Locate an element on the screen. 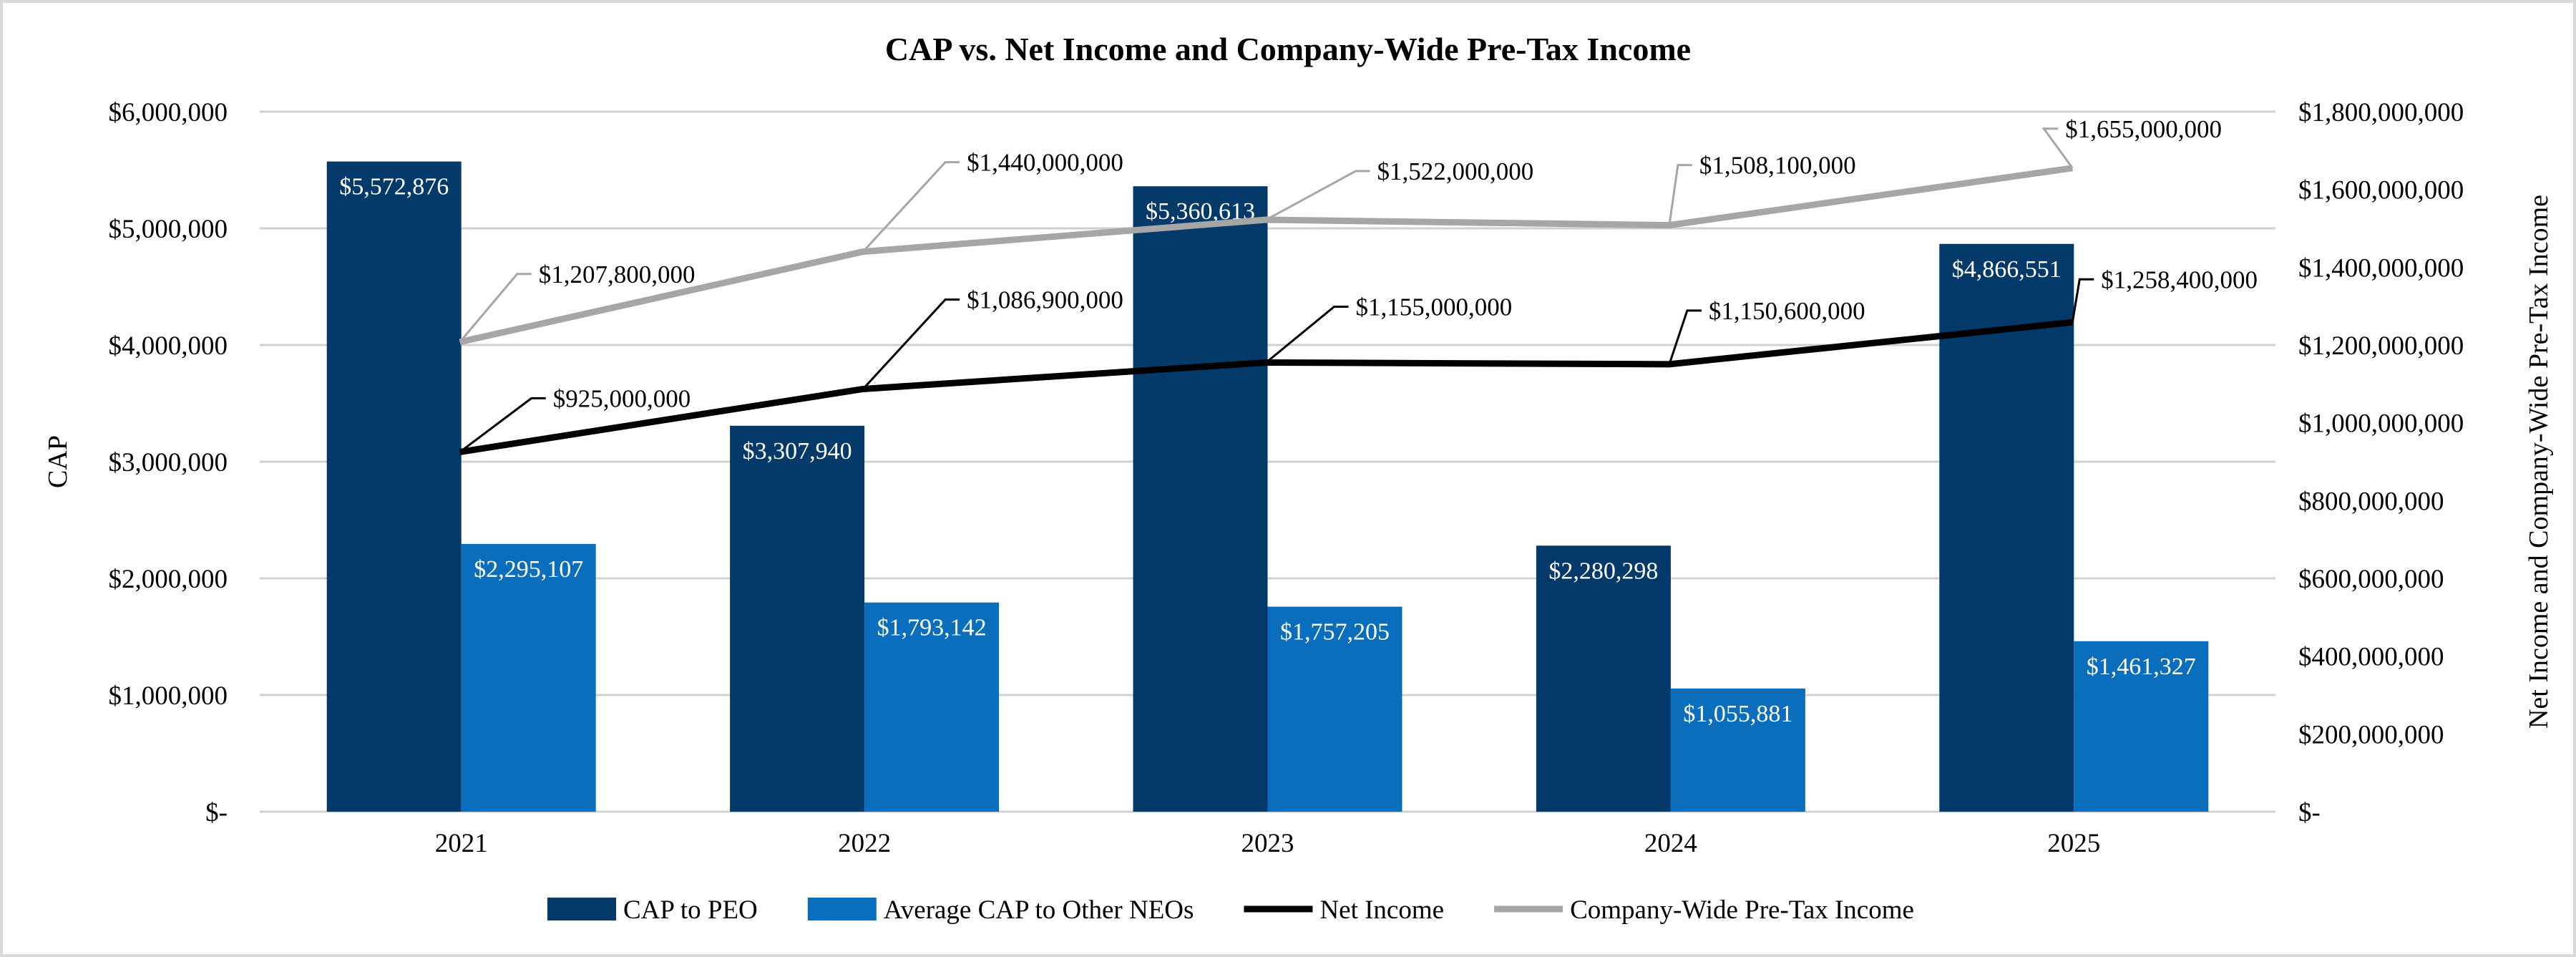 The width and height of the screenshot is (2576, 957). y2-tick-label: $1,200,000,000 is located at coordinates (2381, 346).